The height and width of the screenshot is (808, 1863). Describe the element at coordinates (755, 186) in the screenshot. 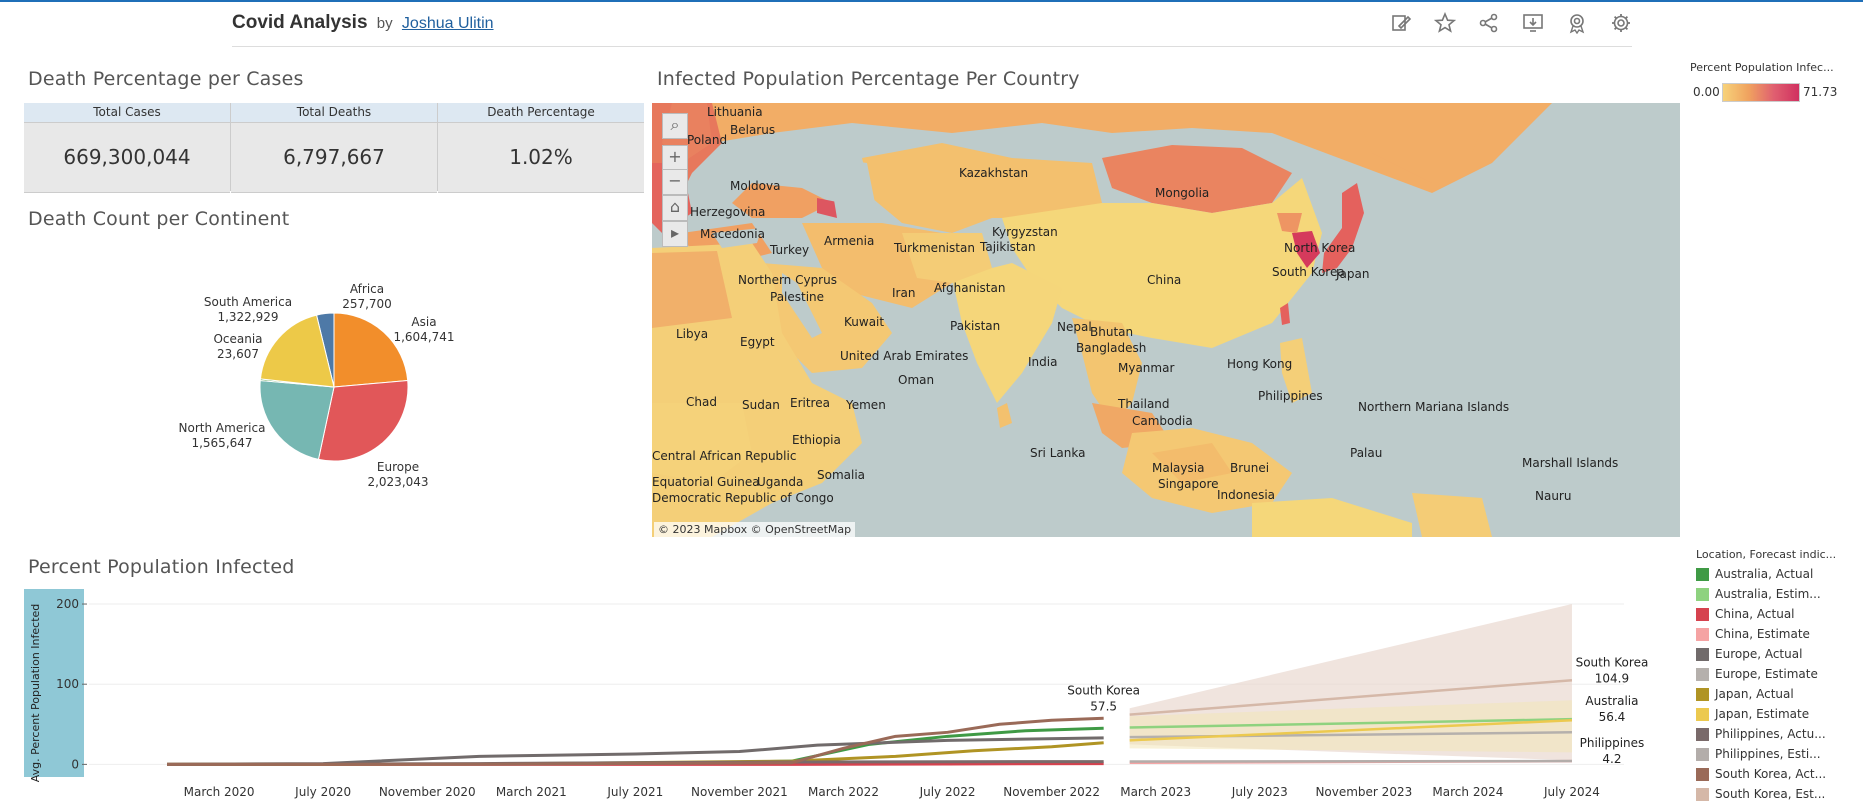

I see `map-label-moldova: Moldova` at that location.